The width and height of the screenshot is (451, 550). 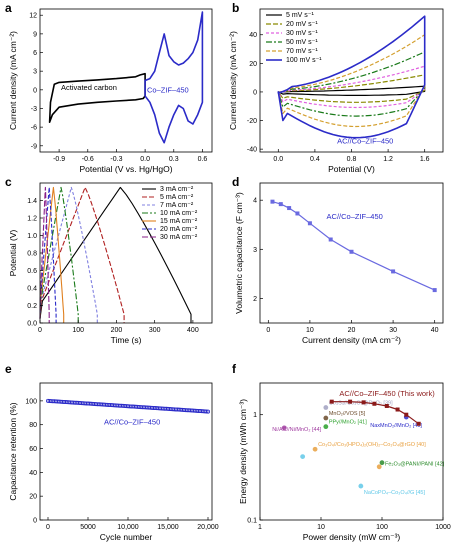 I want to click on panel-f-xtick-label: 100, so click(x=382, y=527).